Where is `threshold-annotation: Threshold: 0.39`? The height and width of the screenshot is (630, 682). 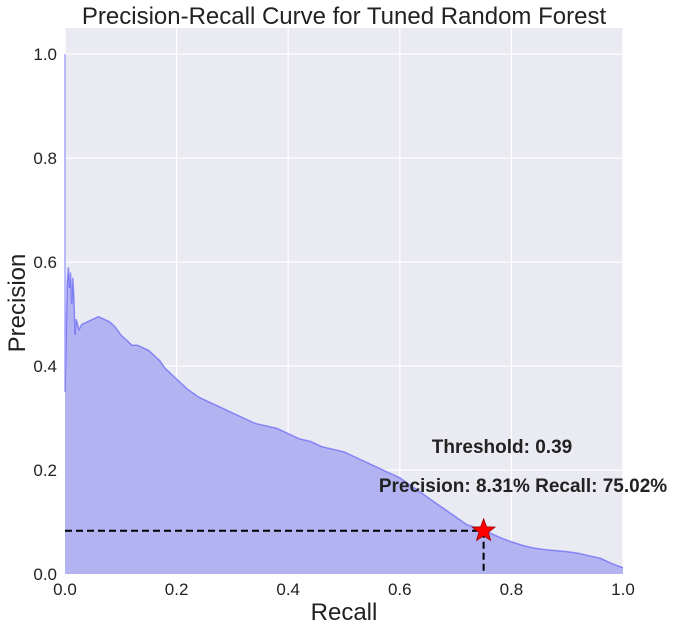 threshold-annotation: Threshold: 0.39 is located at coordinates (502, 447).